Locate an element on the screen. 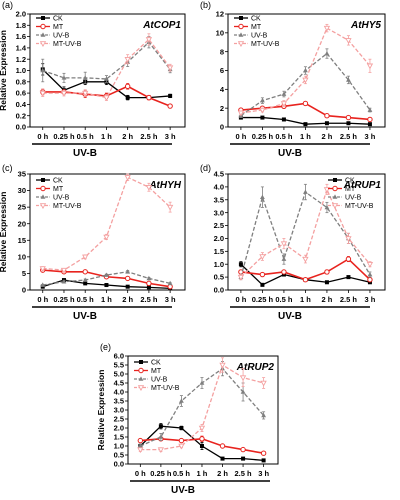 This screenshot has height=500, width=400. y-tick-label: 1.5 is located at coordinates (119, 437).